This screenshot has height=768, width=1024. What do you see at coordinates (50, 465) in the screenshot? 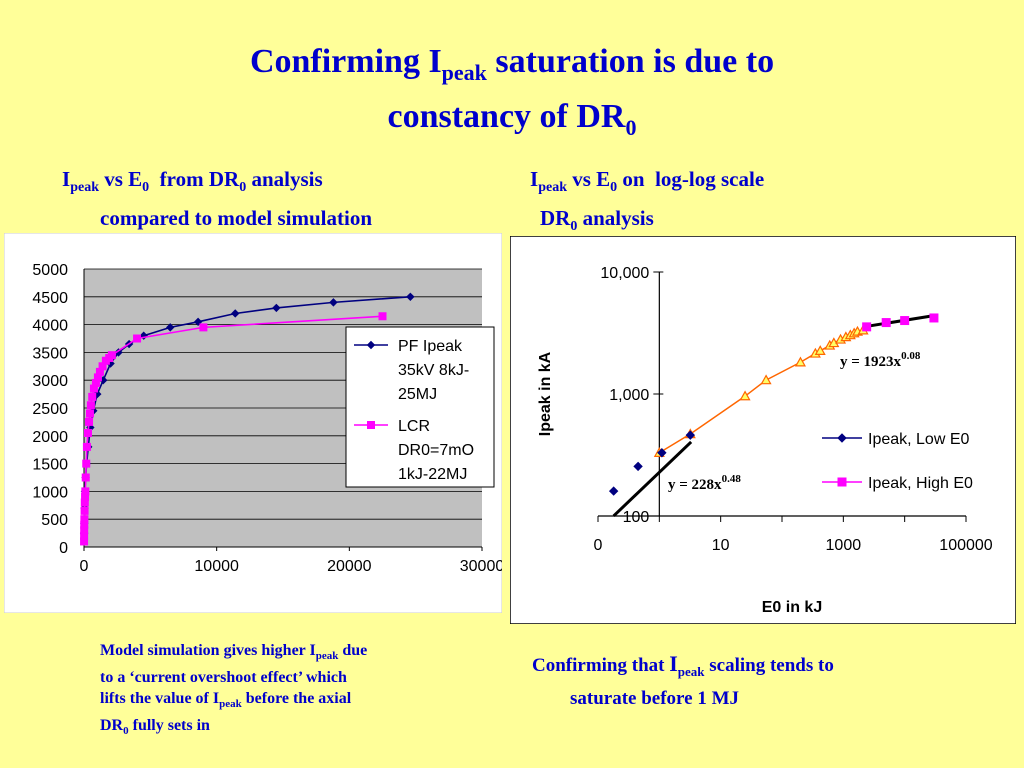
I see `y-tick-label: 1500` at bounding box center [50, 465].